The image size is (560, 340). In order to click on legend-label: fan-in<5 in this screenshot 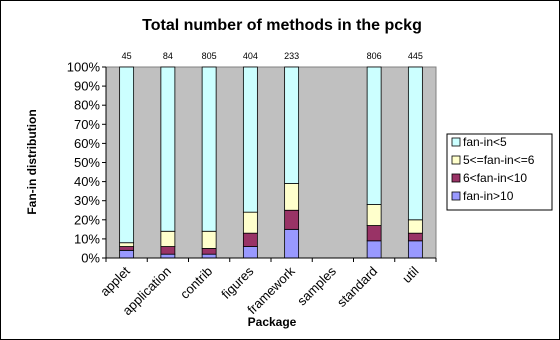, I will do `click(485, 142)`.